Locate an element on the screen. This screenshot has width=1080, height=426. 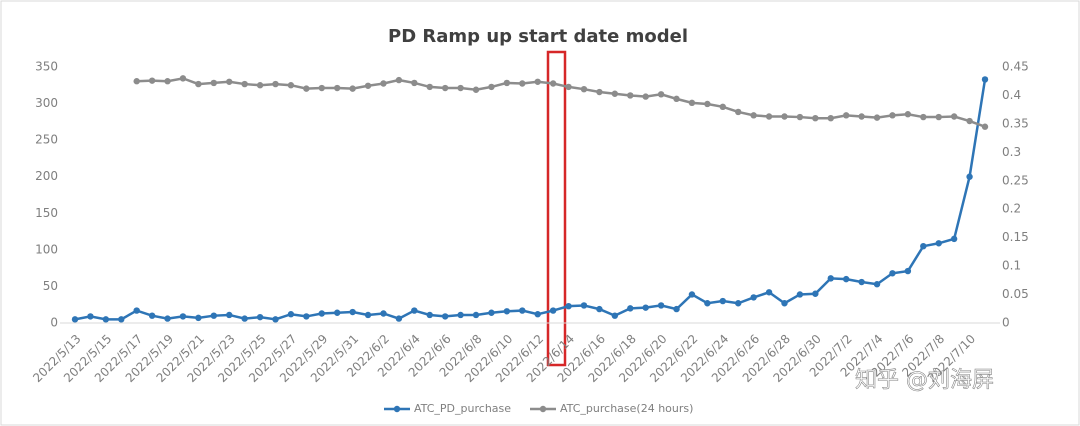
legend-label: ATC_purchase(24 hours) is located at coordinates (626, 408).